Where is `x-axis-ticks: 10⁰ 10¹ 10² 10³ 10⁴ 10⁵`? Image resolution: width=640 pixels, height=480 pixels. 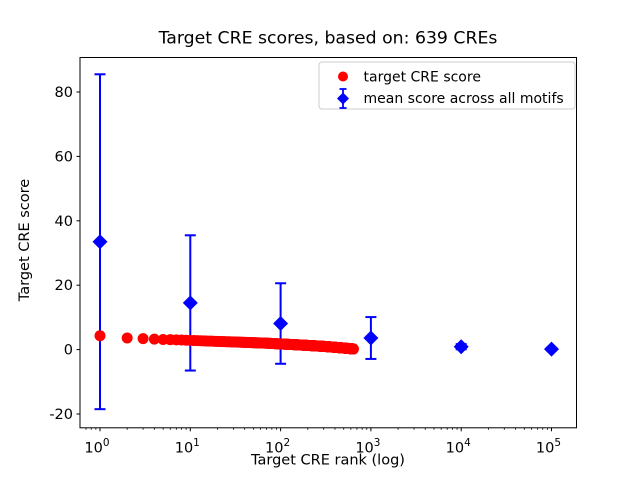
x-axis-ticks: 10⁰ 10¹ 10² 10³ 10⁴ 10⁵ is located at coordinates (322, 442).